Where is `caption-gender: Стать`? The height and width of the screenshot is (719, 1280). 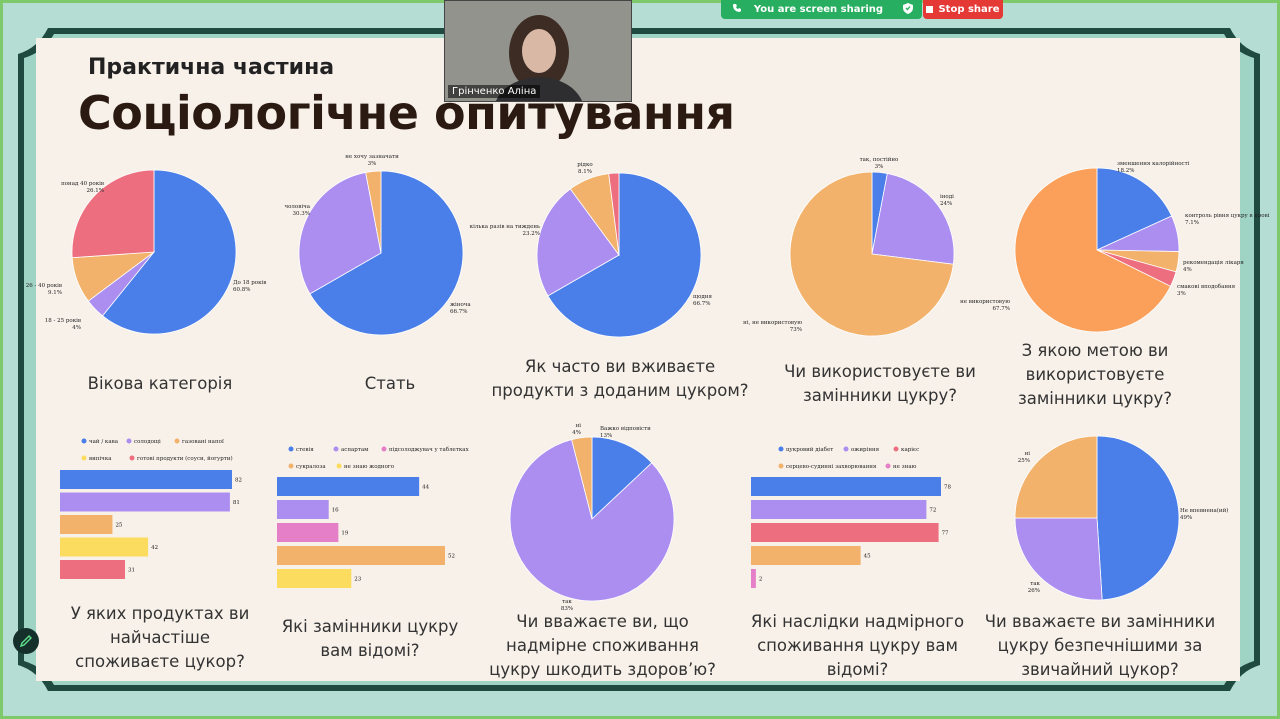
caption-gender: Стать is located at coordinates (390, 384).